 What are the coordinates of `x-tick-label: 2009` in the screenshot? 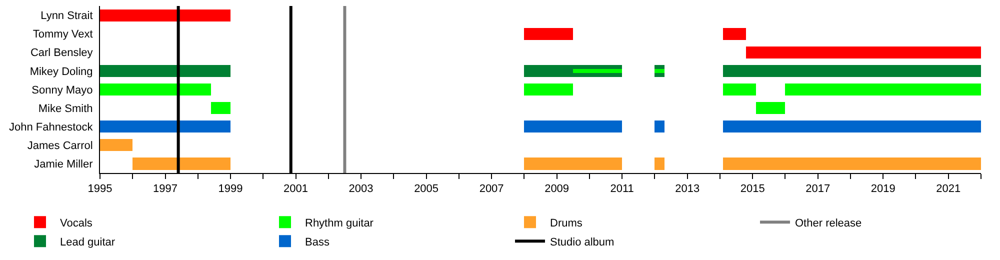 It's located at (557, 189).